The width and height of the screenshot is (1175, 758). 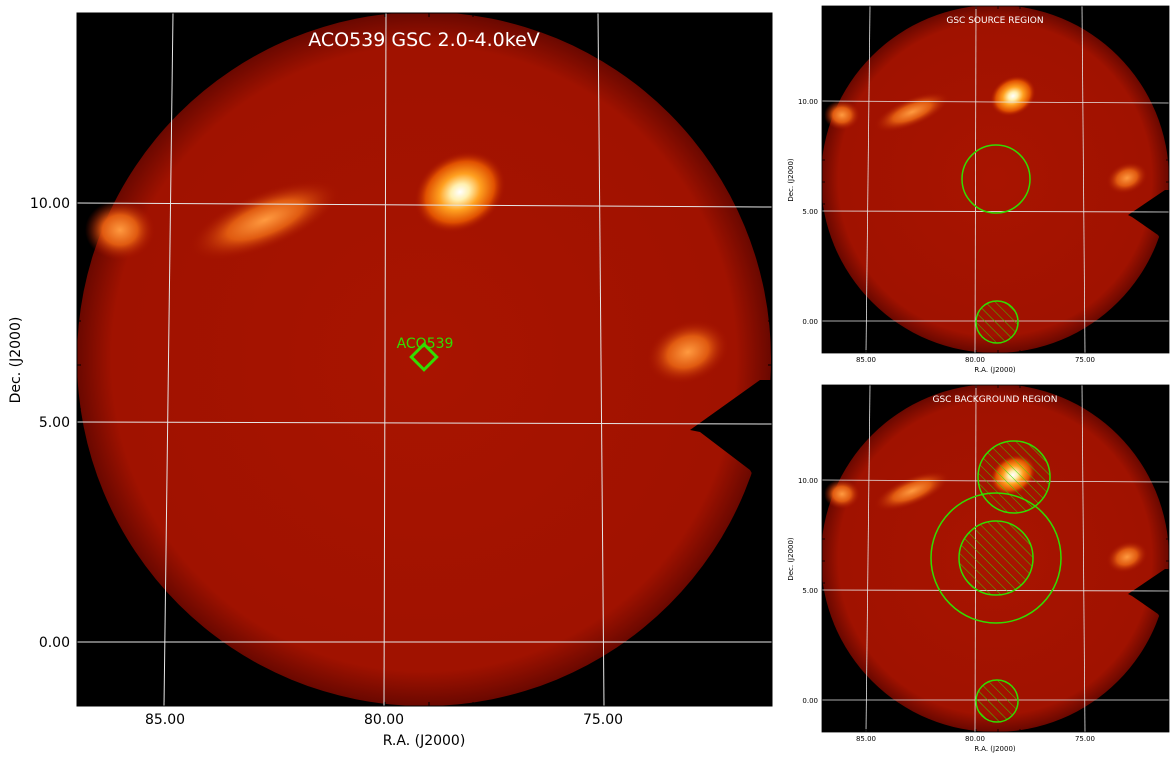 I want to click on detector-disk, so click(x=995, y=179).